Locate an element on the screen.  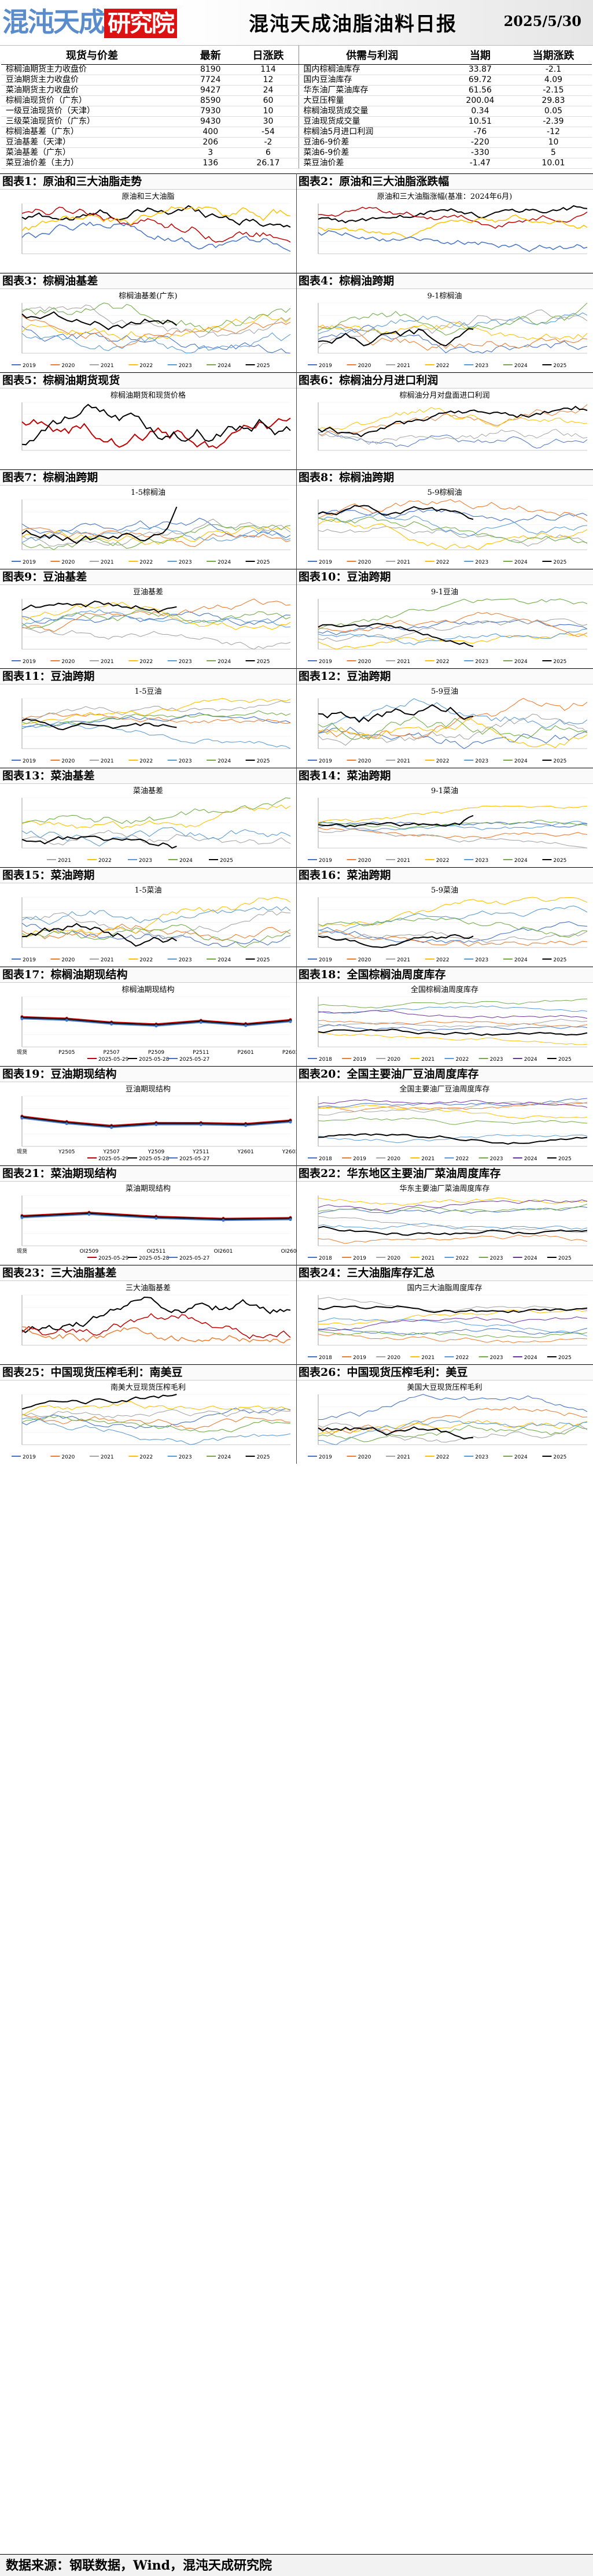
chart-panel: 图表6：棕榈油分月进口利润 棕榈油分月对盘面进口利润 is located at coordinates (444, 420).